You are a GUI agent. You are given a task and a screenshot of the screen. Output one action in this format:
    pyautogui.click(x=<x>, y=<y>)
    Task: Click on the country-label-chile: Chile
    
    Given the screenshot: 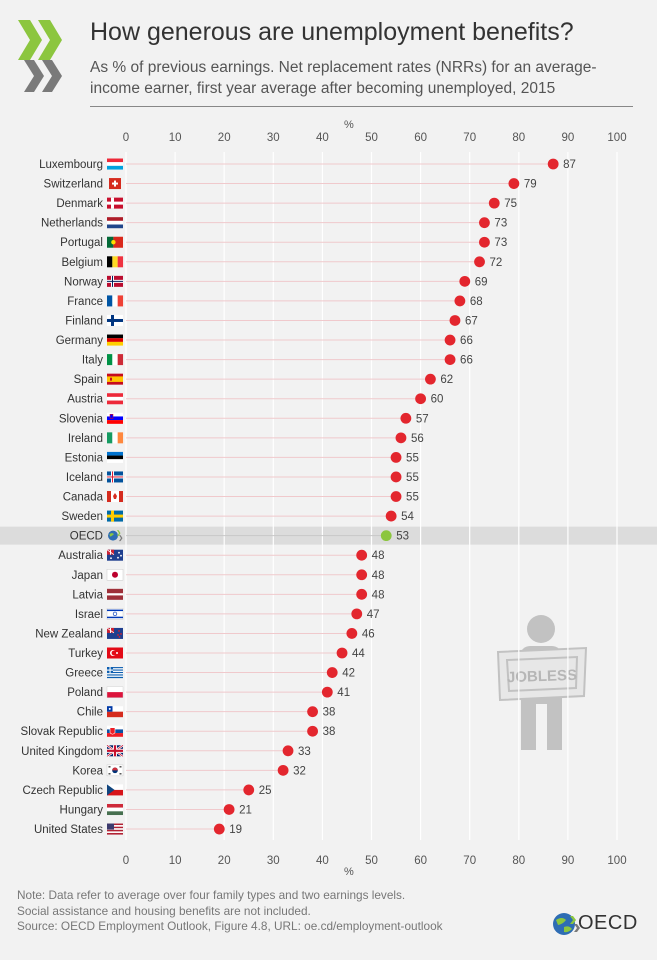 What is the action you would take?
    pyautogui.click(x=90, y=713)
    